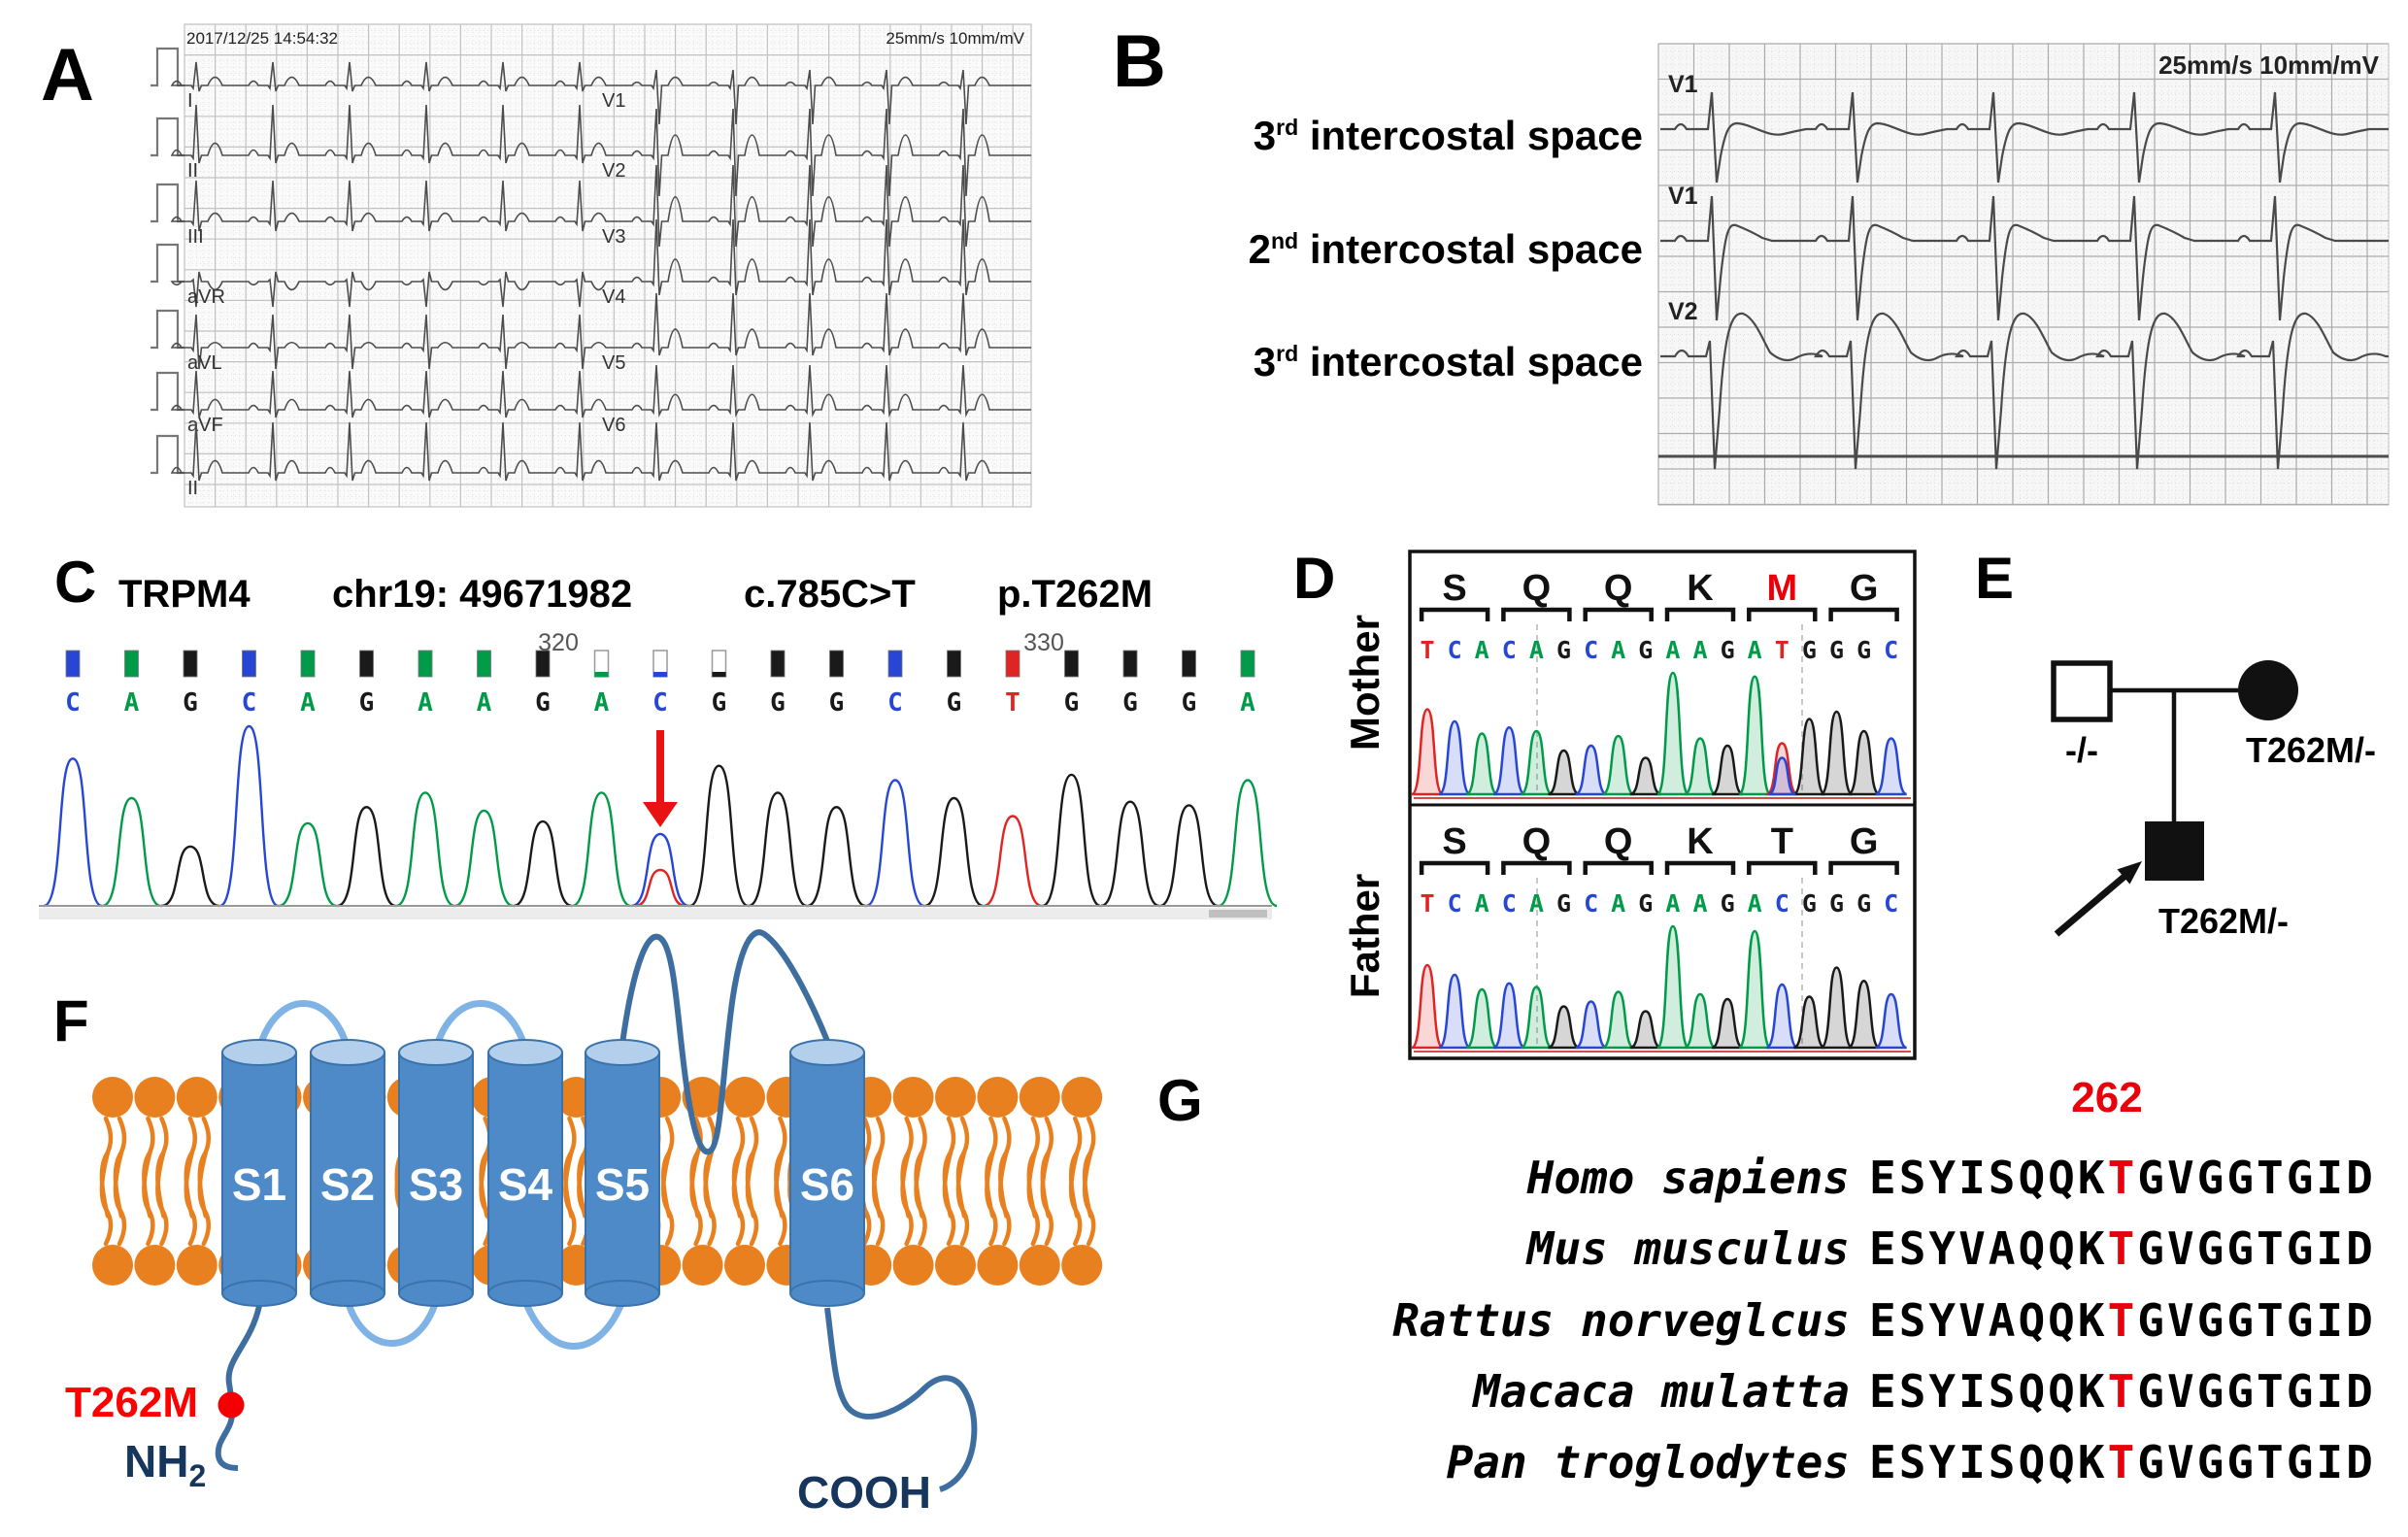  Describe the element at coordinates (864, 1492) in the screenshot. I see `c-terminus-label: COOH` at that location.